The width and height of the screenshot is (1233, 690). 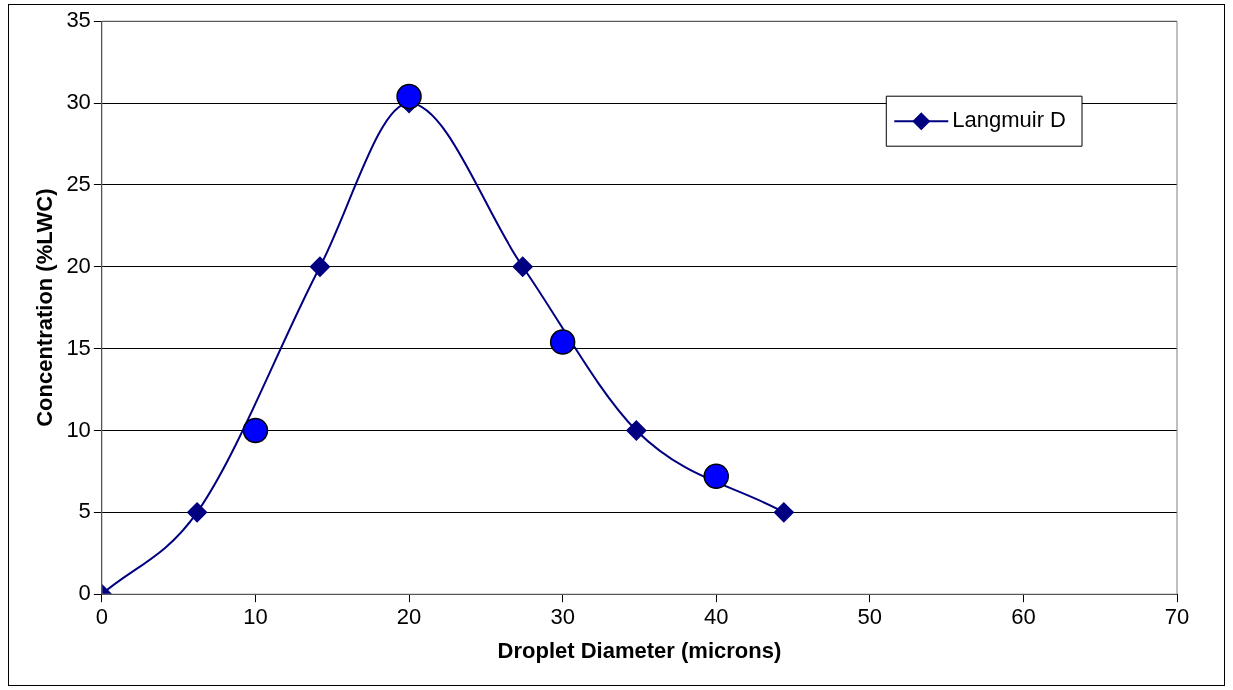 What do you see at coordinates (78, 429) in the screenshot?
I see `y-tick-label: 10` at bounding box center [78, 429].